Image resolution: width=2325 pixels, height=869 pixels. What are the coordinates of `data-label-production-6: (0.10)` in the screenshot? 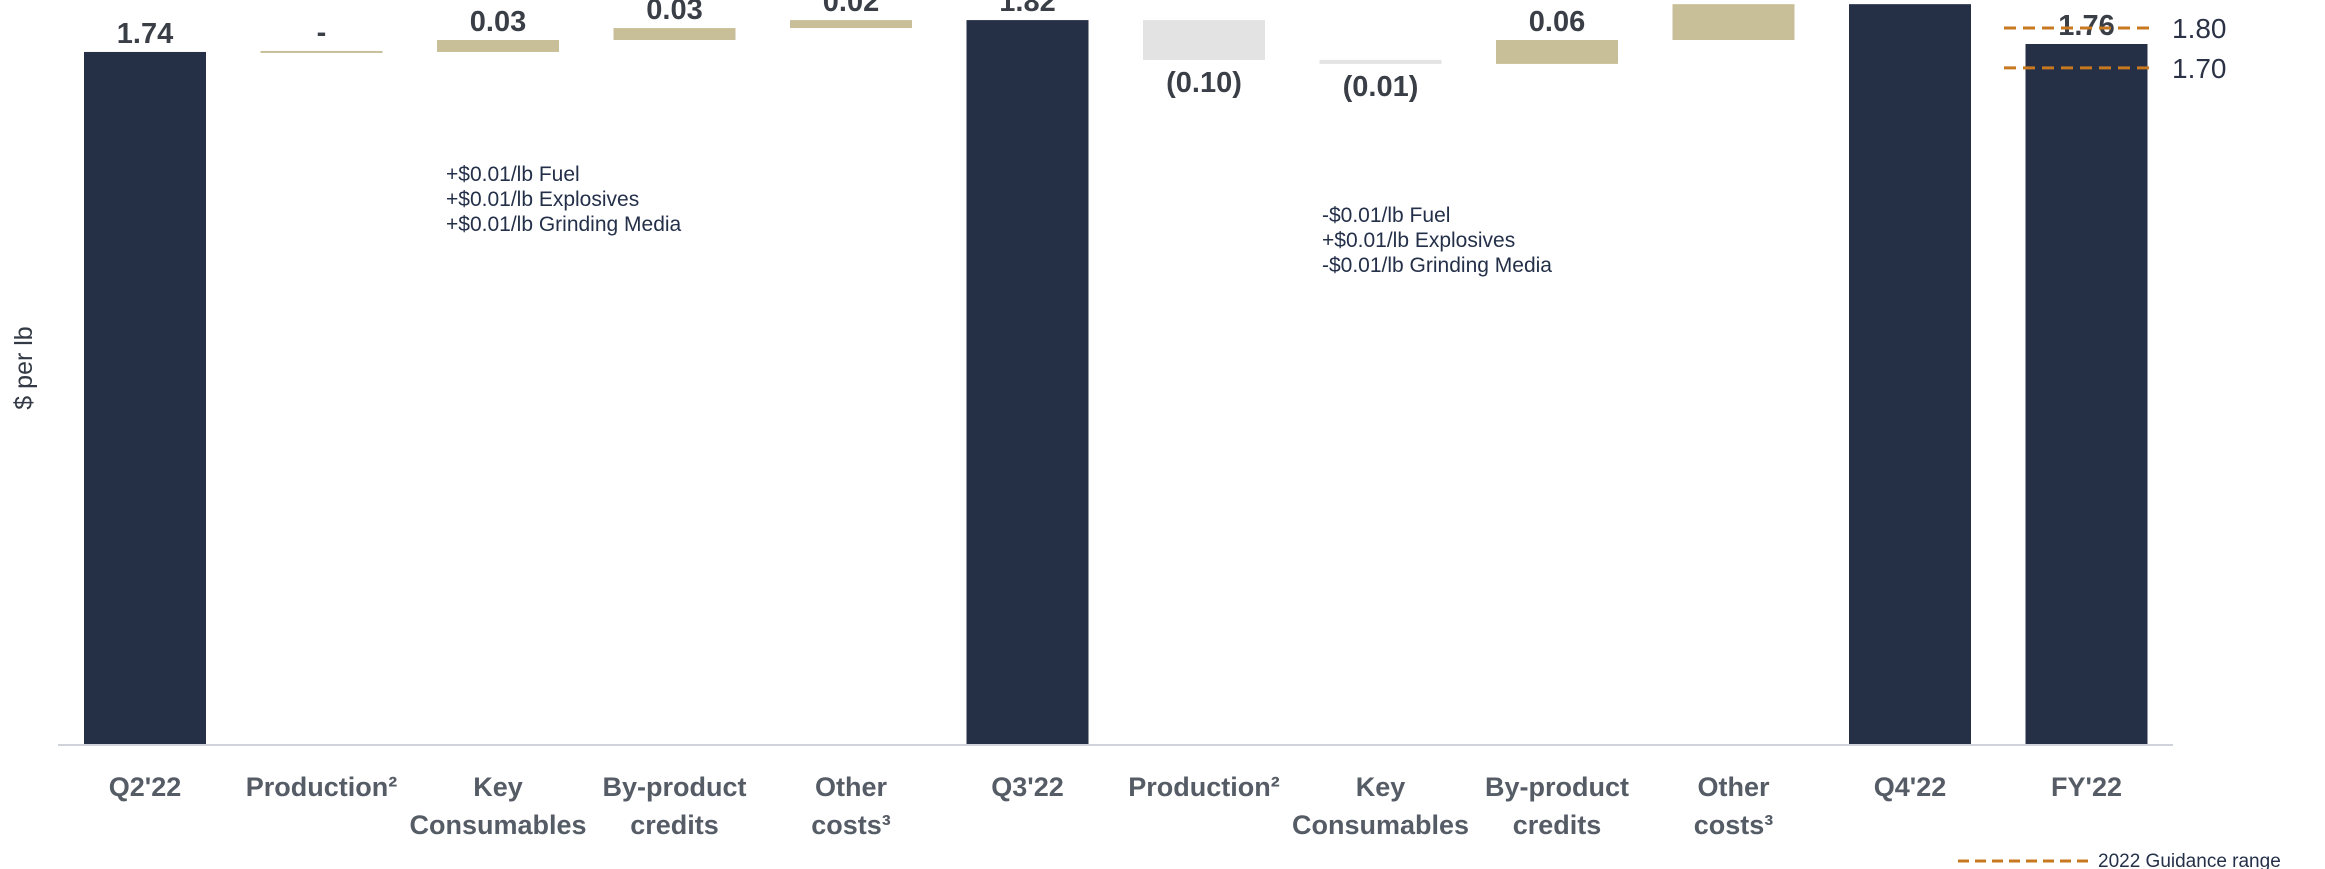 It's located at (1204, 83).